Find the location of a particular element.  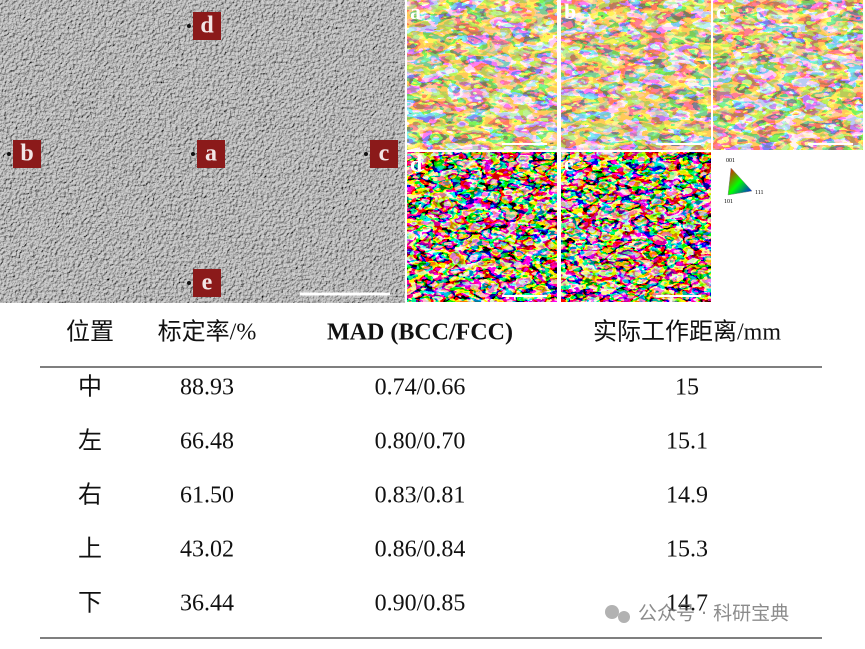

table-cell: 61.50 is located at coordinates (207, 496).